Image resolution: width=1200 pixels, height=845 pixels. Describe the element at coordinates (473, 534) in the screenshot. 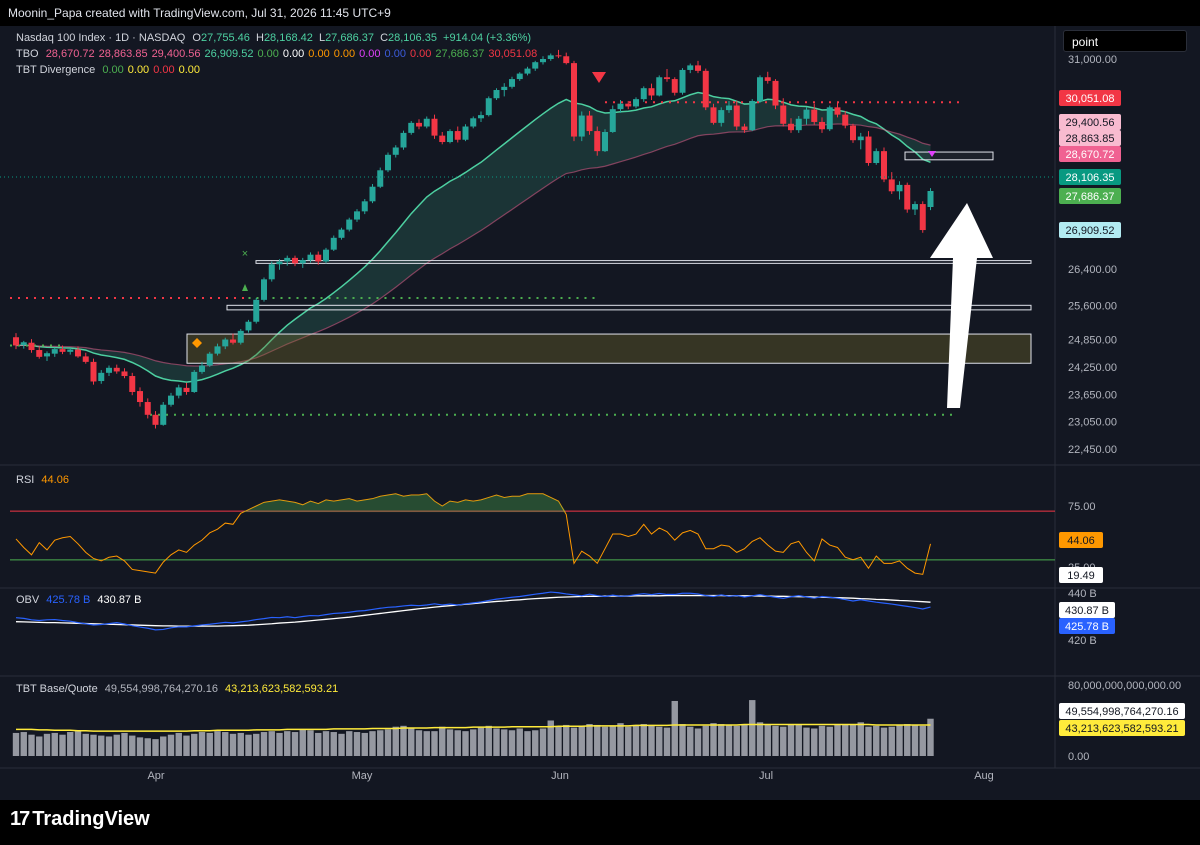

I see `rsi-line` at that location.